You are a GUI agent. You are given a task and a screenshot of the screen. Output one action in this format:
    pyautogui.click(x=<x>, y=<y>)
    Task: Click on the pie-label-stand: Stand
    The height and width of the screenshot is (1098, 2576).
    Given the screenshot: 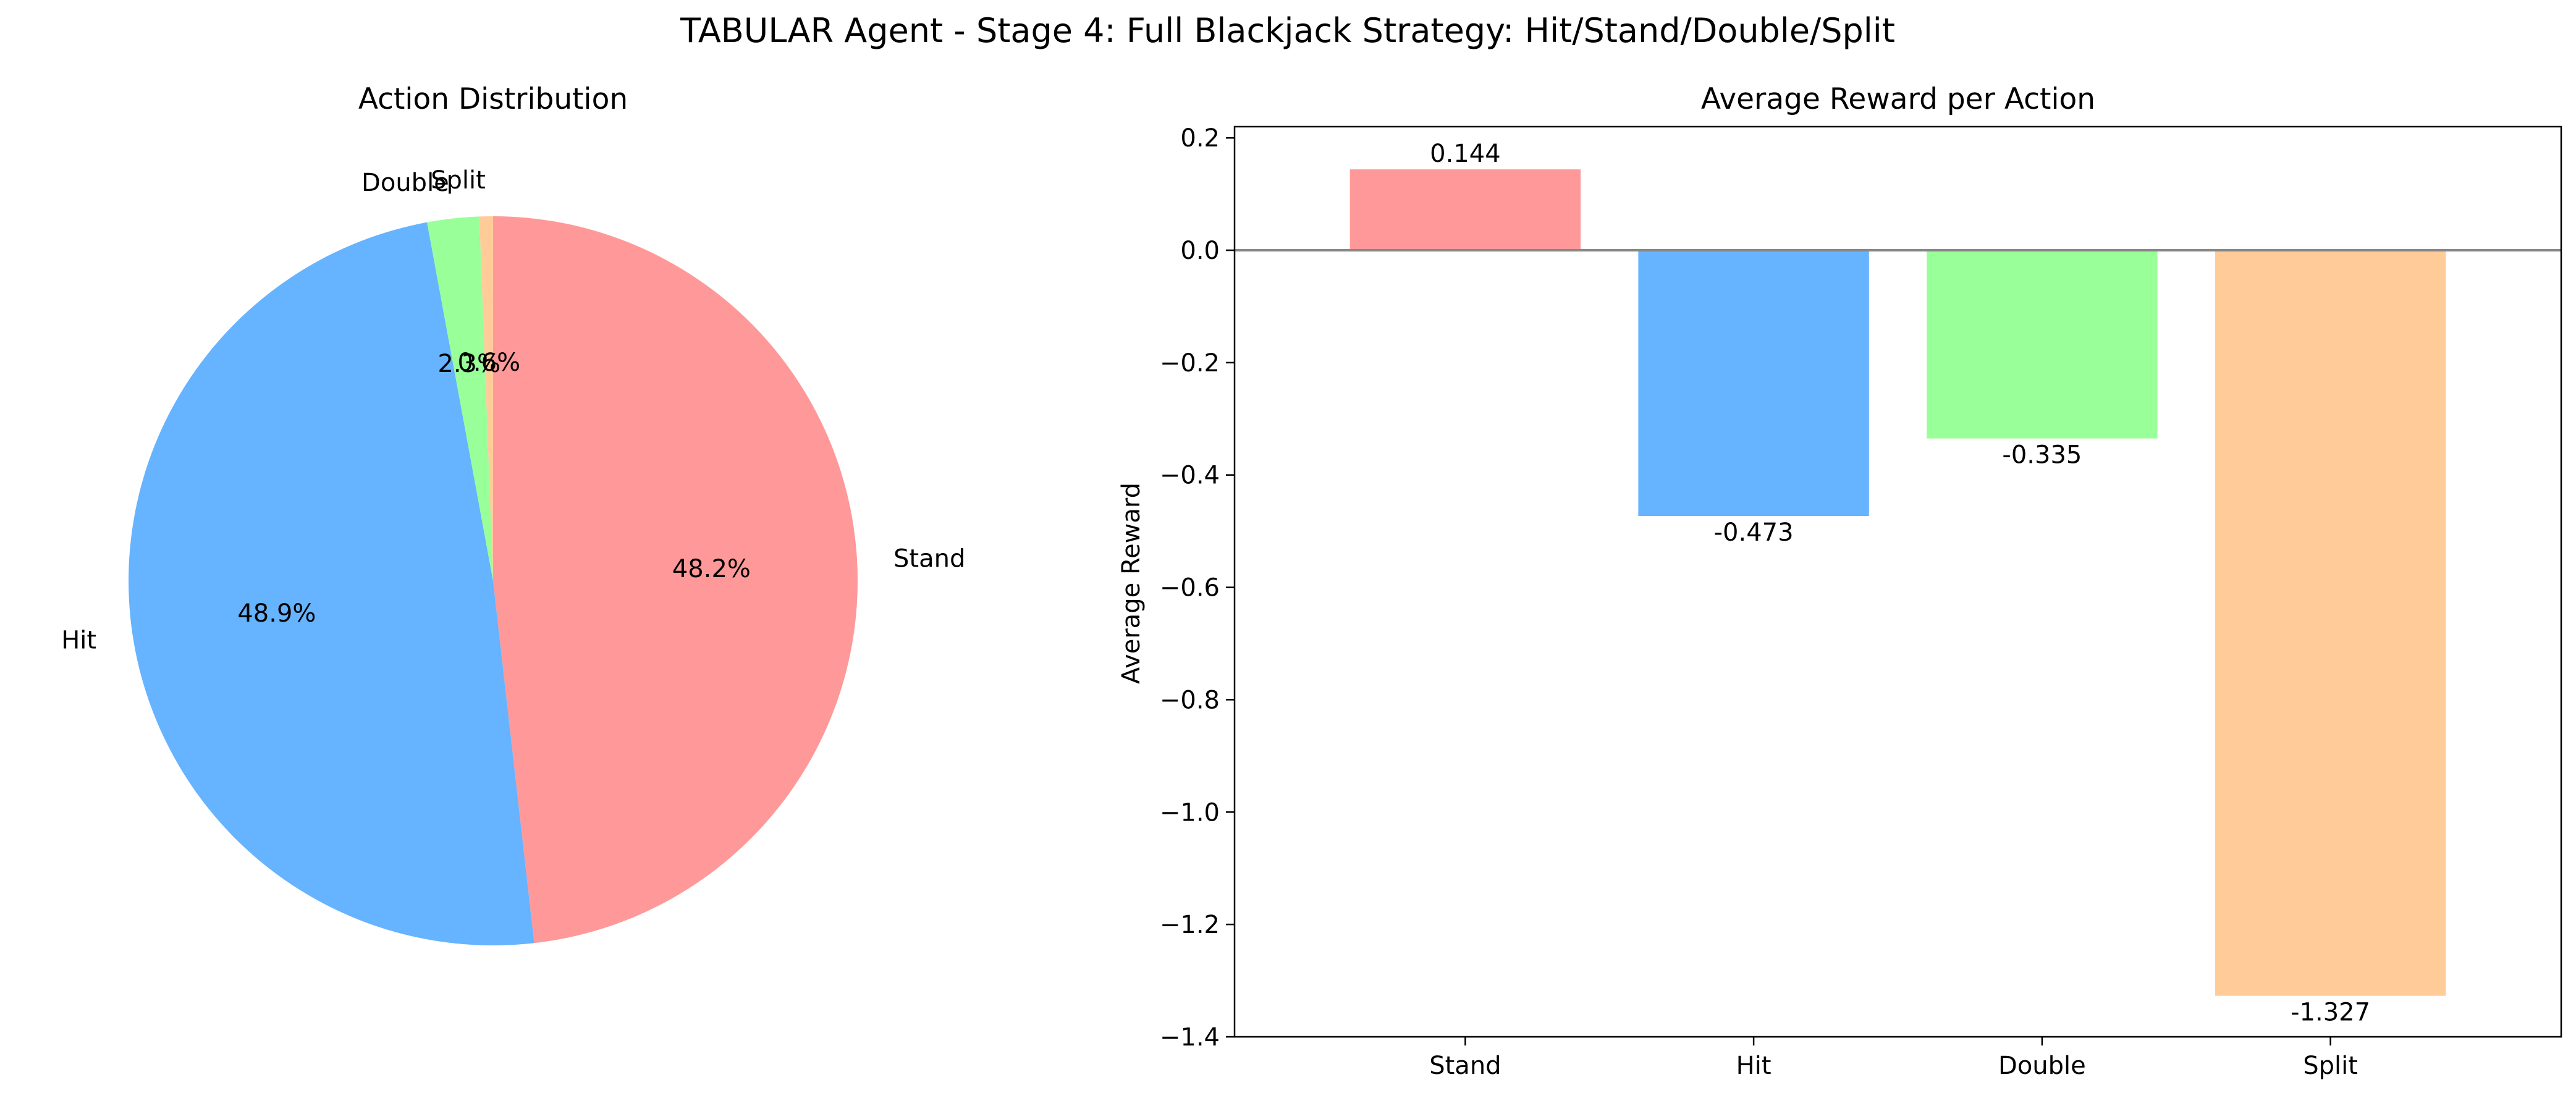 What is the action you would take?
    pyautogui.click(x=929, y=559)
    